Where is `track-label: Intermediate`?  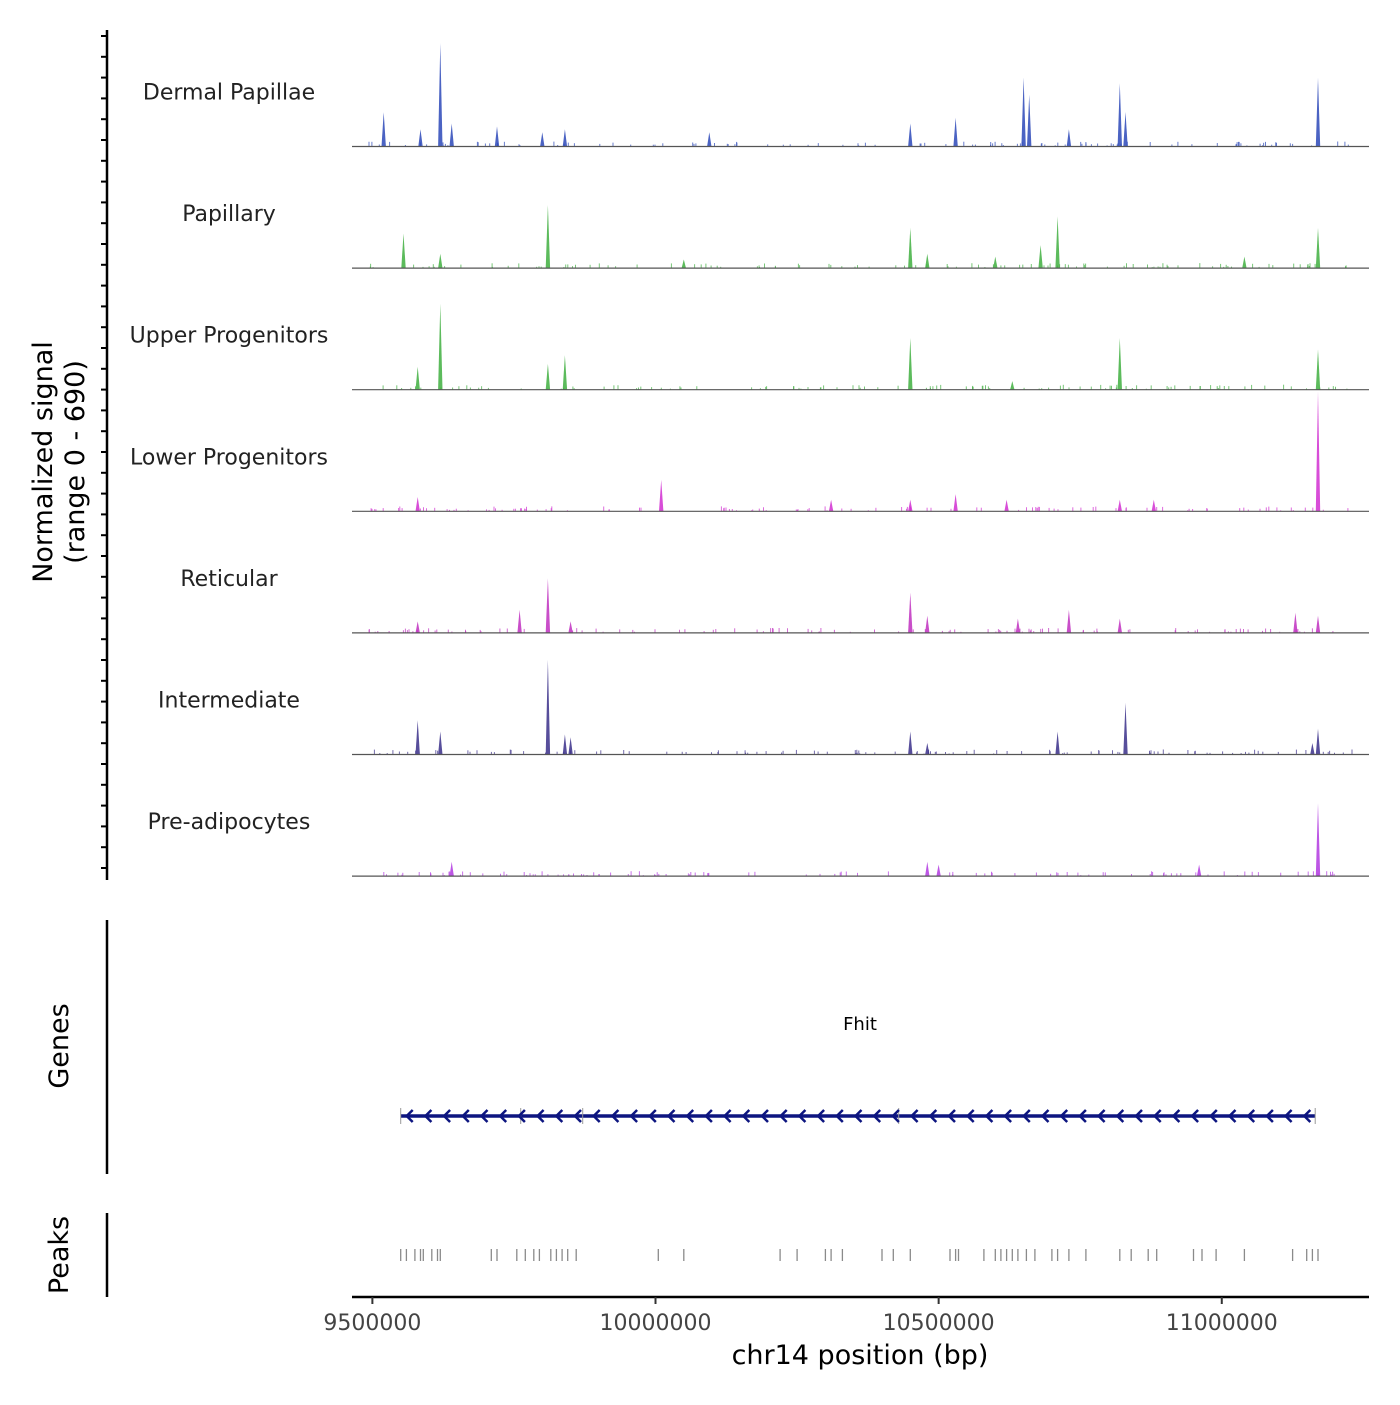
track-label: Intermediate is located at coordinates (229, 701).